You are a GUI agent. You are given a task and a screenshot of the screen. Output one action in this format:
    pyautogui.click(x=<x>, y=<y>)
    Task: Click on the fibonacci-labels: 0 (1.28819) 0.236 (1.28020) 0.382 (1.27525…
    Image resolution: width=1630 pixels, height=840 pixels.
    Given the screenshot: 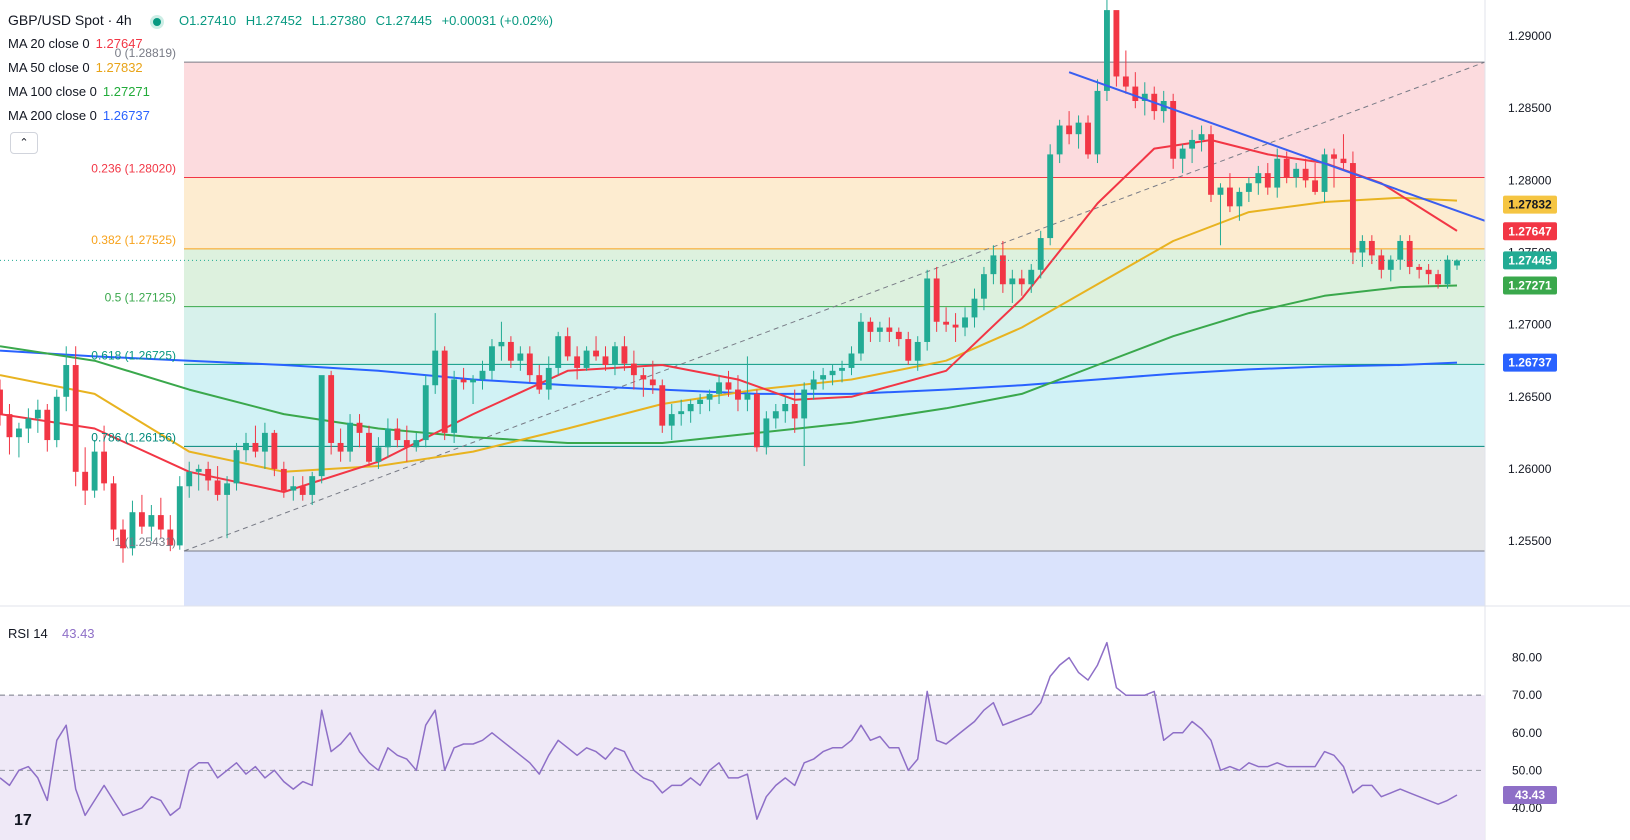 What is the action you would take?
    pyautogui.click(x=133, y=297)
    